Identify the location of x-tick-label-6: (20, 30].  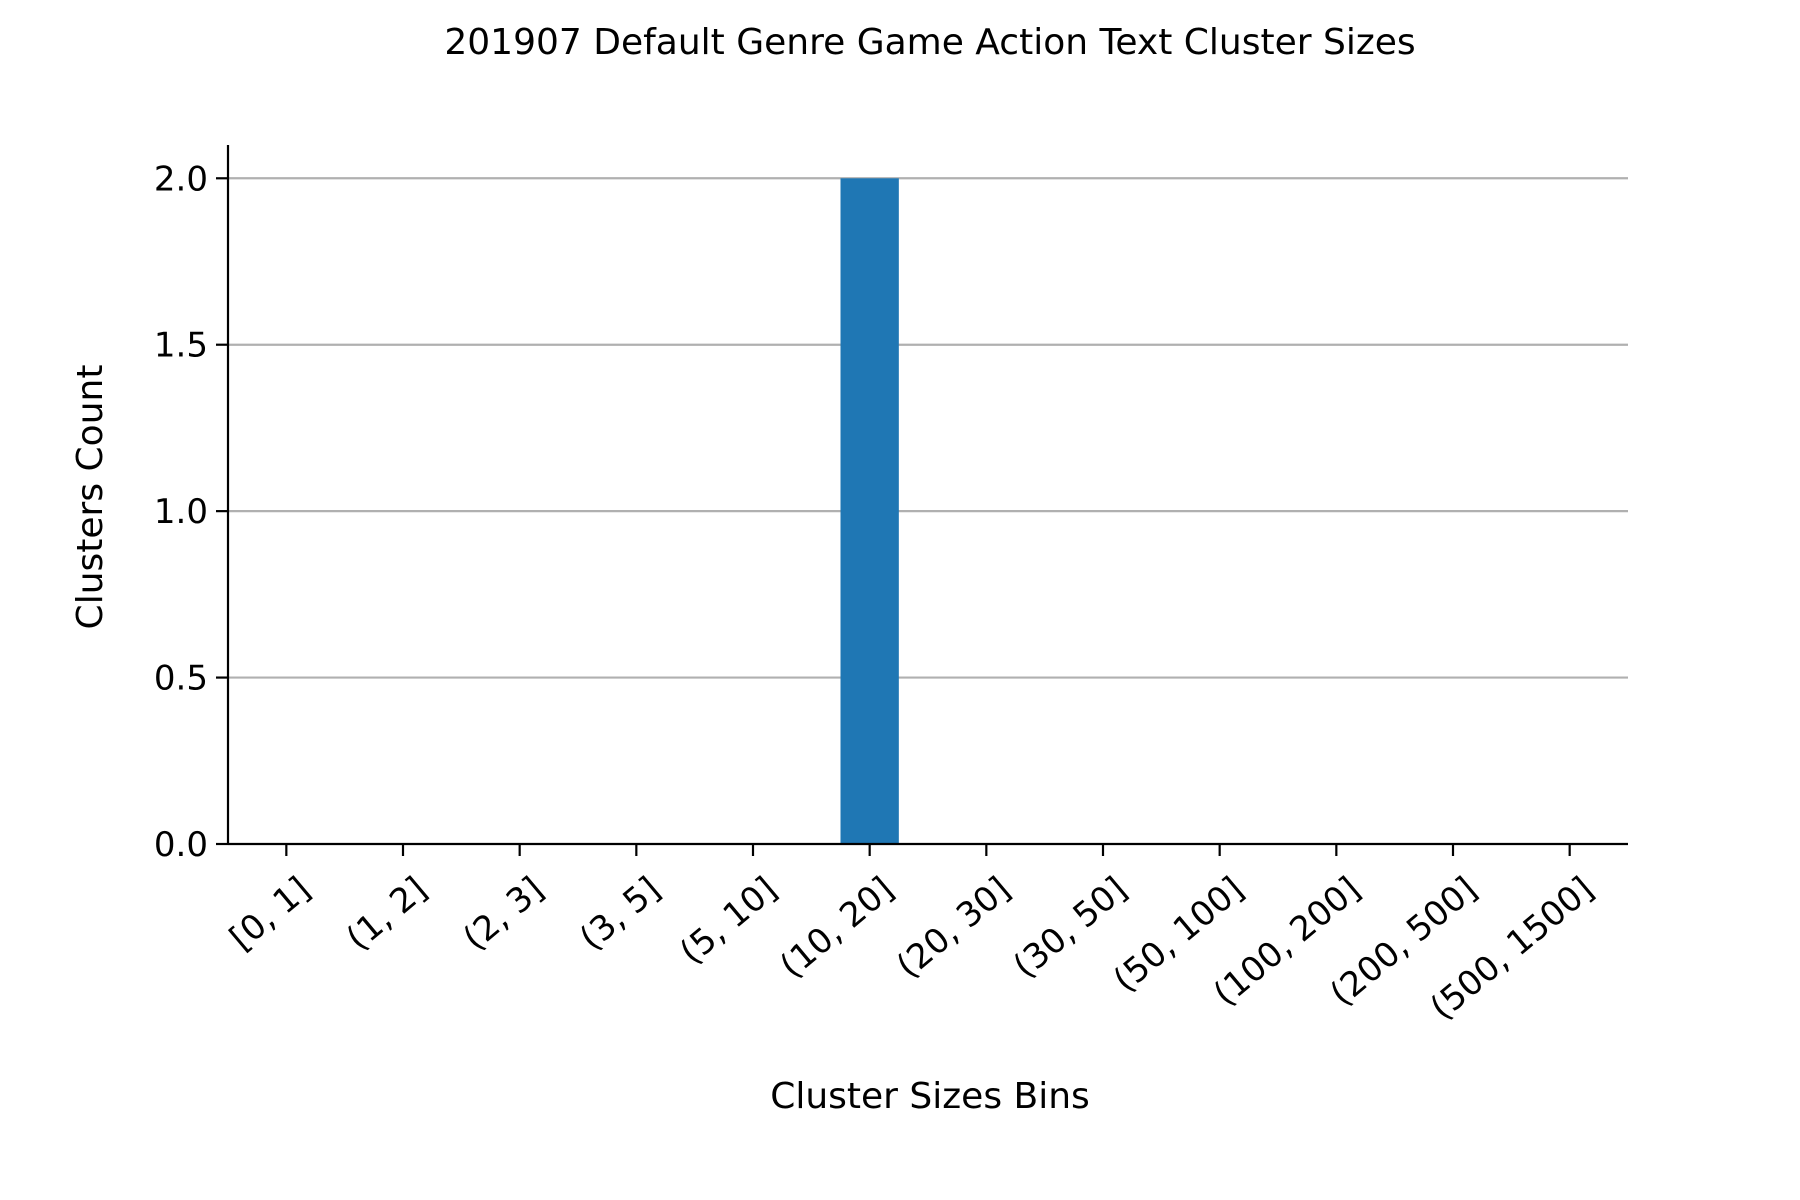
(953, 927).